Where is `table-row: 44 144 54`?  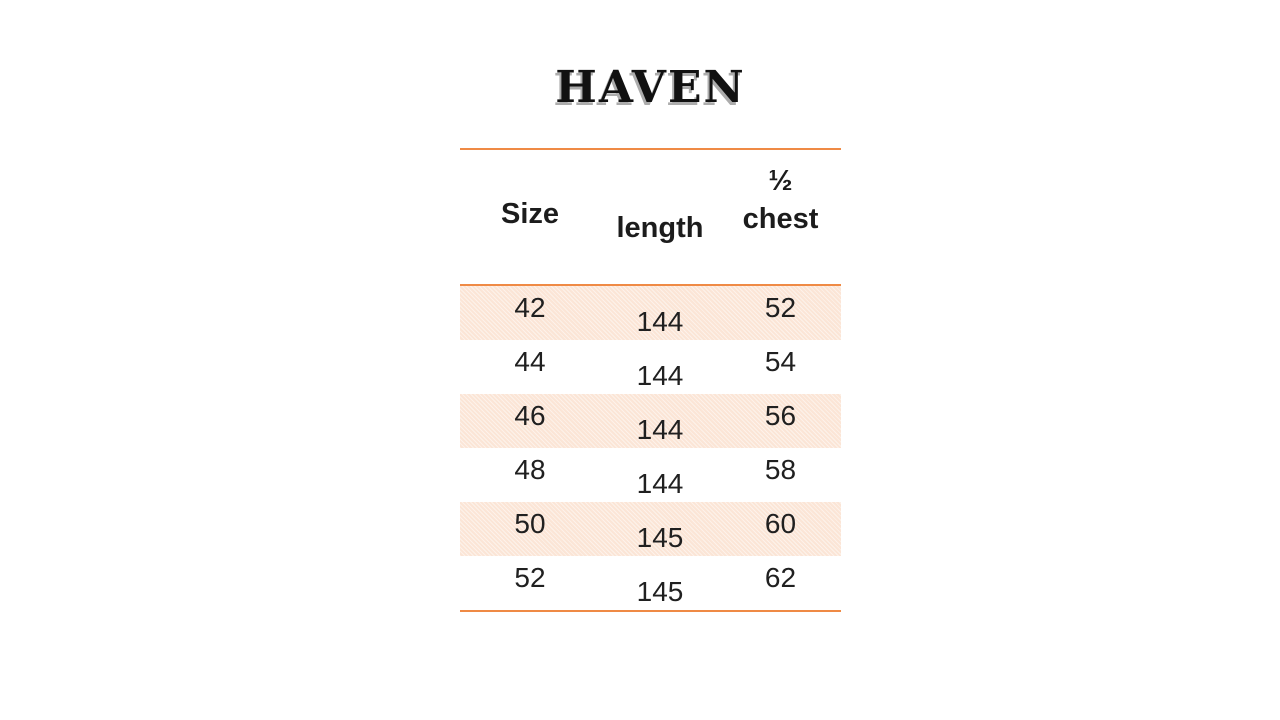 table-row: 44 144 54 is located at coordinates (650, 367).